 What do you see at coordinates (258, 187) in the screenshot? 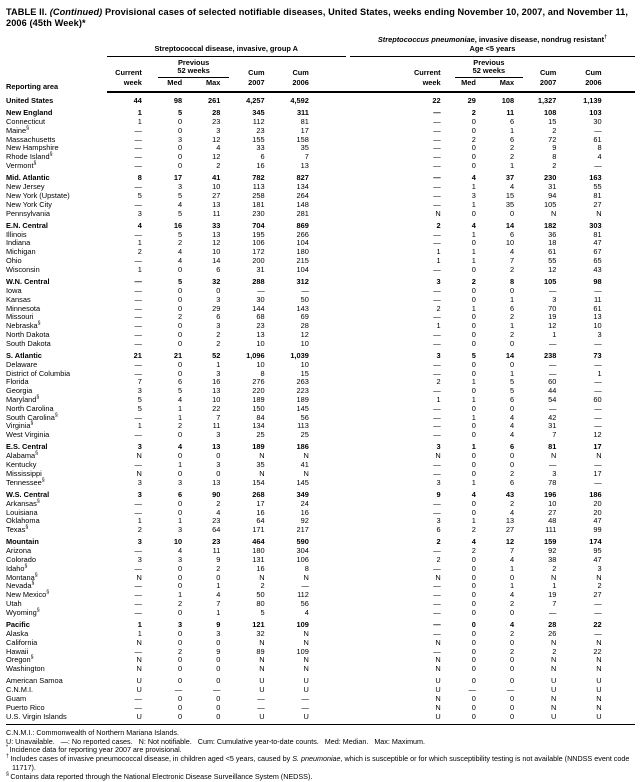
I see `data-cell: 113` at bounding box center [258, 187].